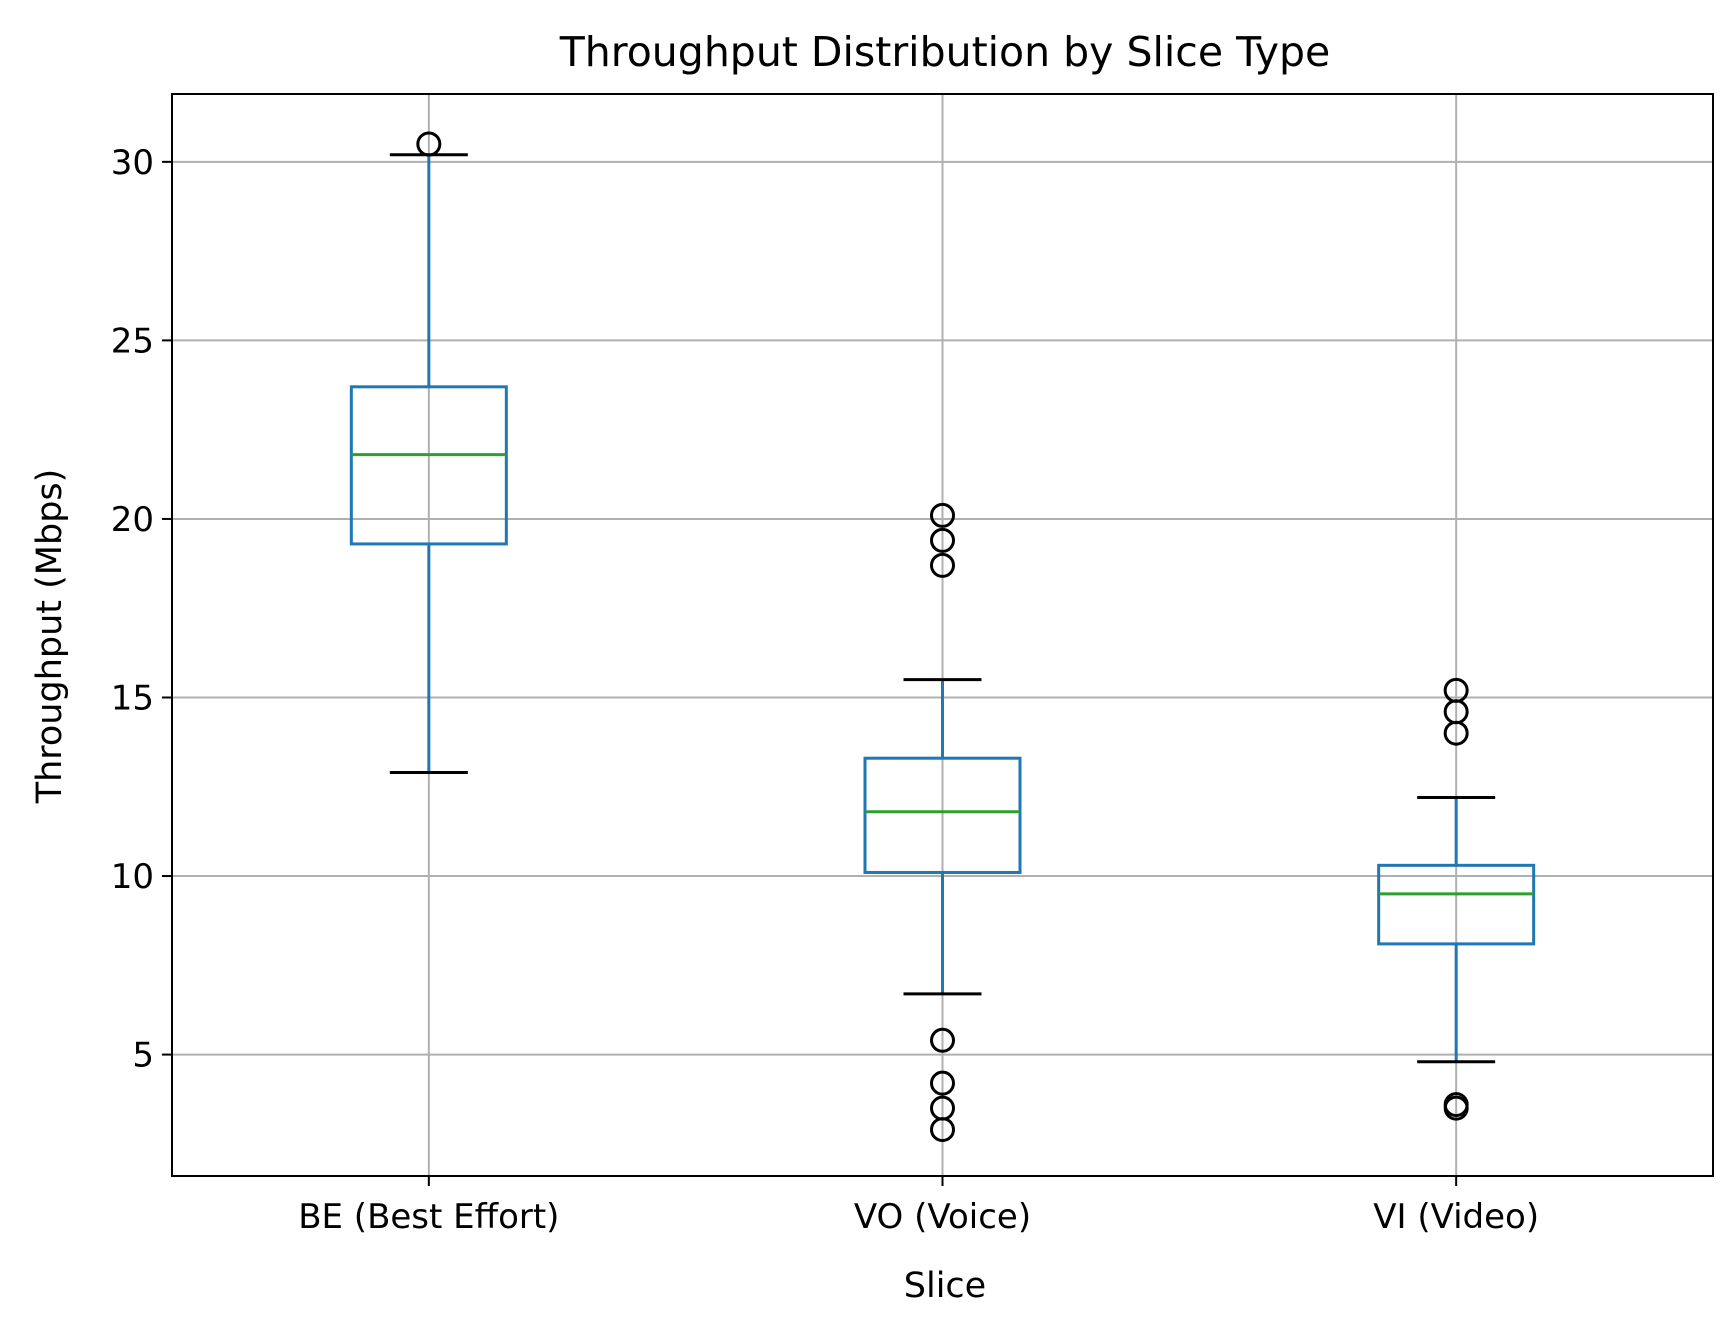 This screenshot has height=1332, width=1736. I want to click on x-axis-label: Slice, so click(945, 1286).